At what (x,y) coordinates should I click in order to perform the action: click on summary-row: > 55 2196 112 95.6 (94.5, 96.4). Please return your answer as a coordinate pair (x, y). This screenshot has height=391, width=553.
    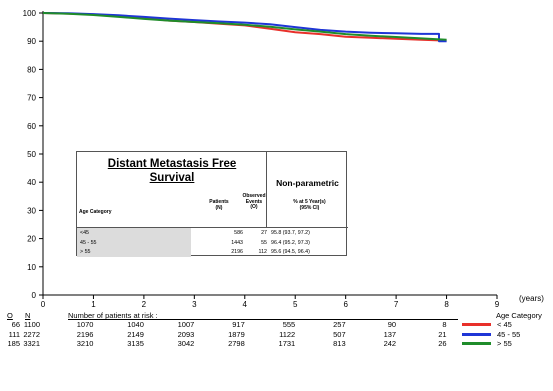
    Looking at the image, I should click on (212, 252).